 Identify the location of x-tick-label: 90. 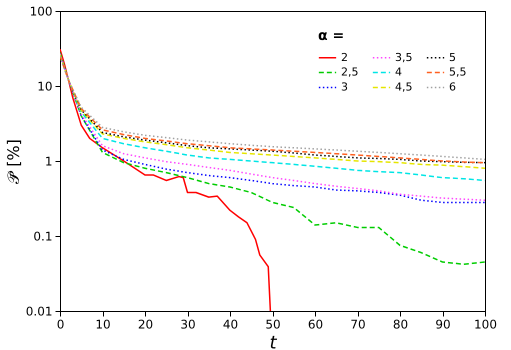
(443, 325).